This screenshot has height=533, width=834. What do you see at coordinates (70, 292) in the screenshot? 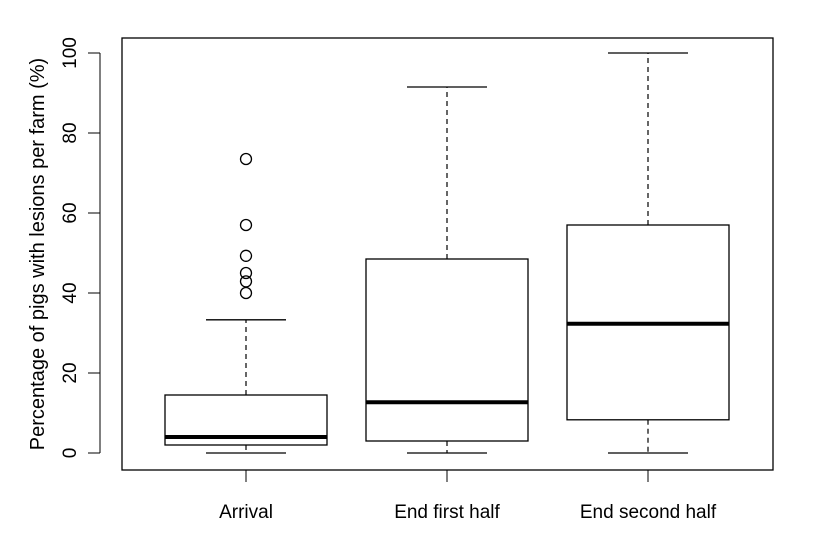
I see `y-tick-label: 40` at bounding box center [70, 292].